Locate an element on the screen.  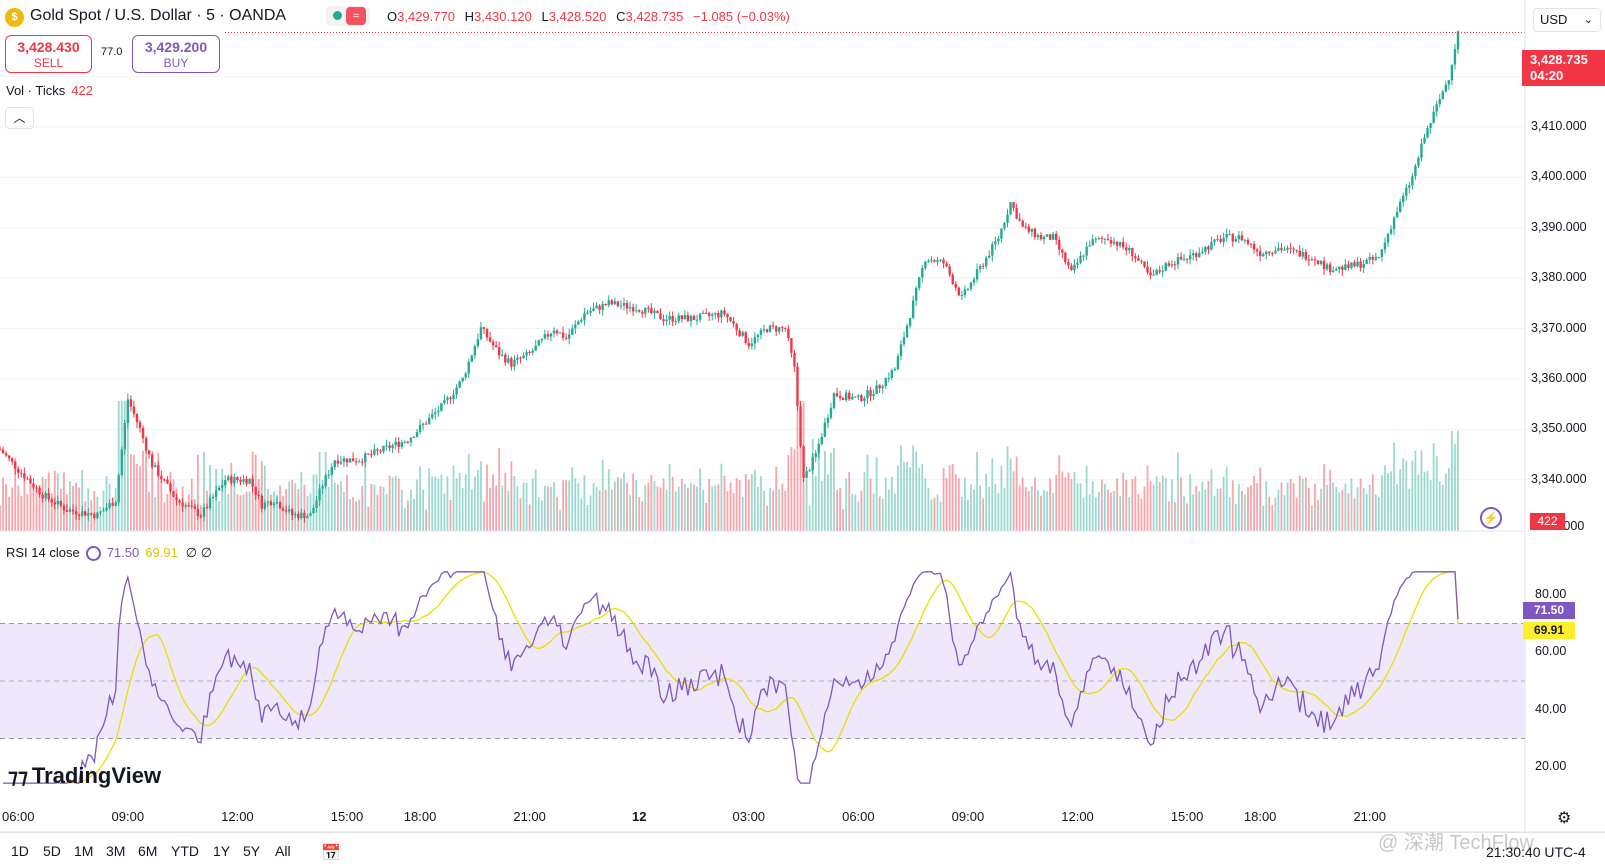
buy-button: 3,429.200 BUY is located at coordinates (176, 54).